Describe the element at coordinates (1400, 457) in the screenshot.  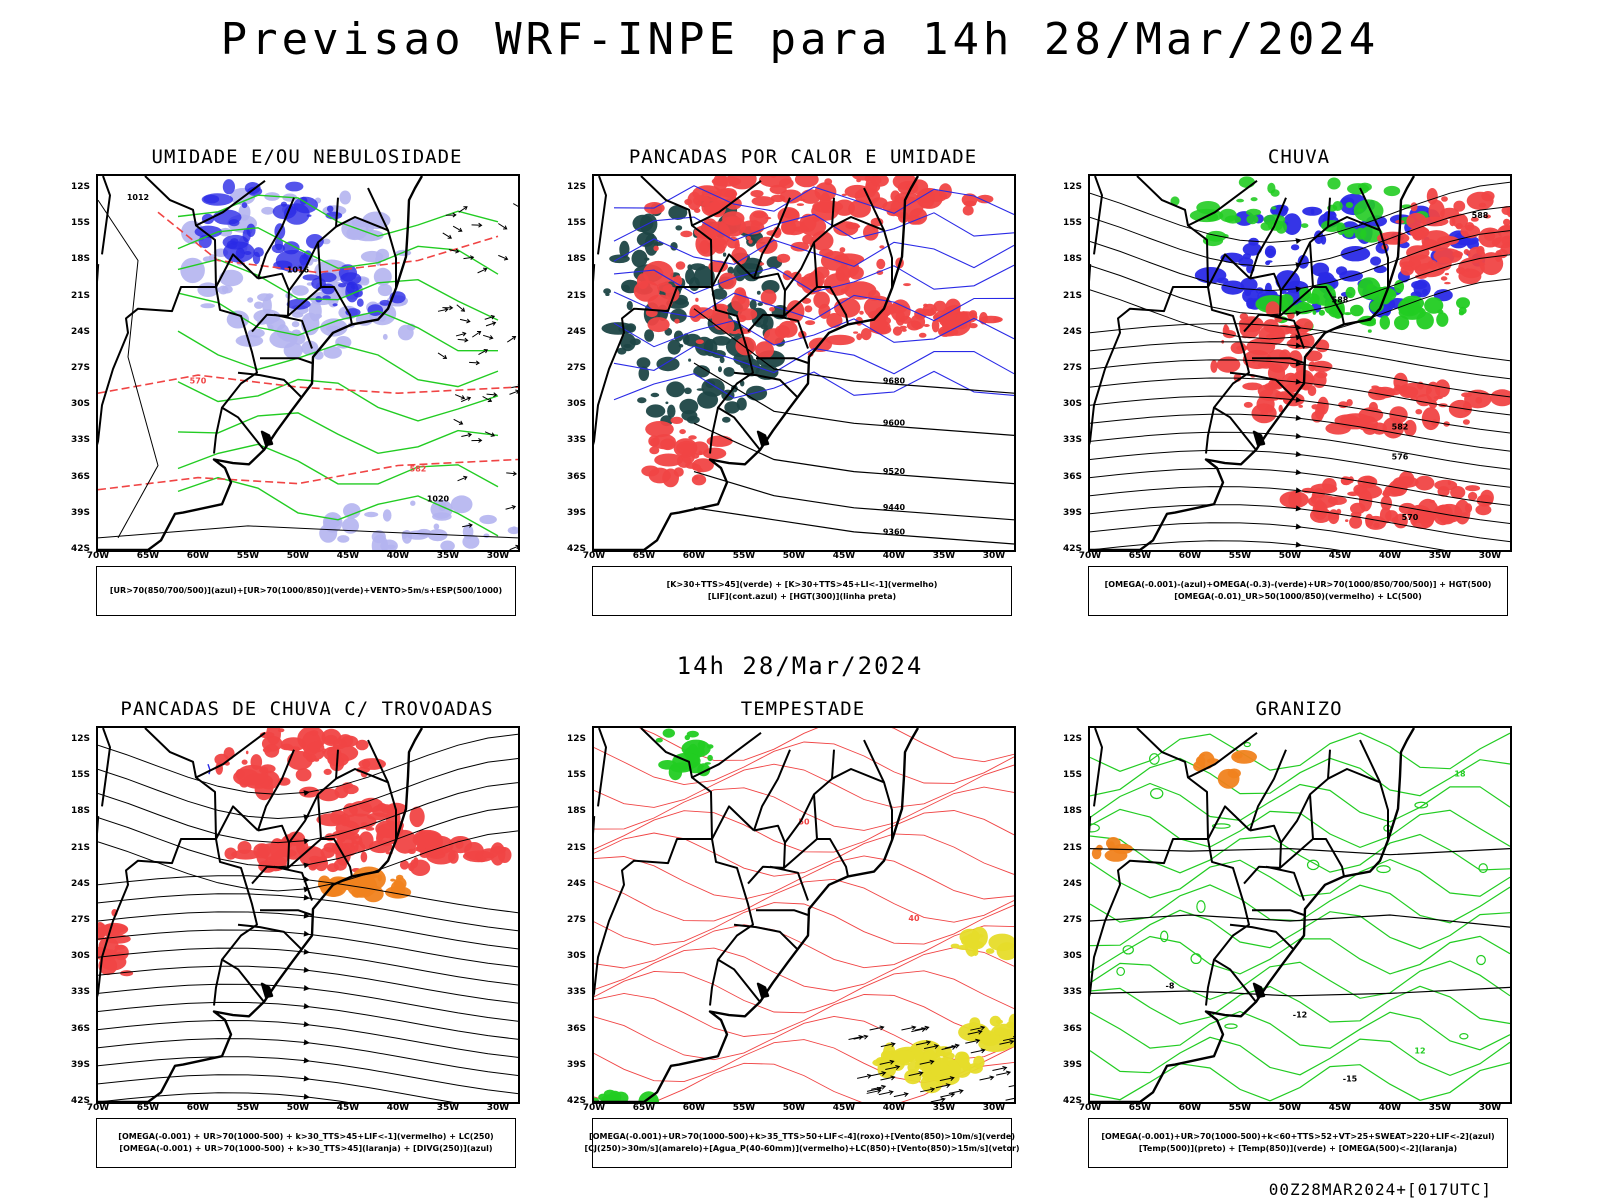
I see `contour-label: 576` at that location.